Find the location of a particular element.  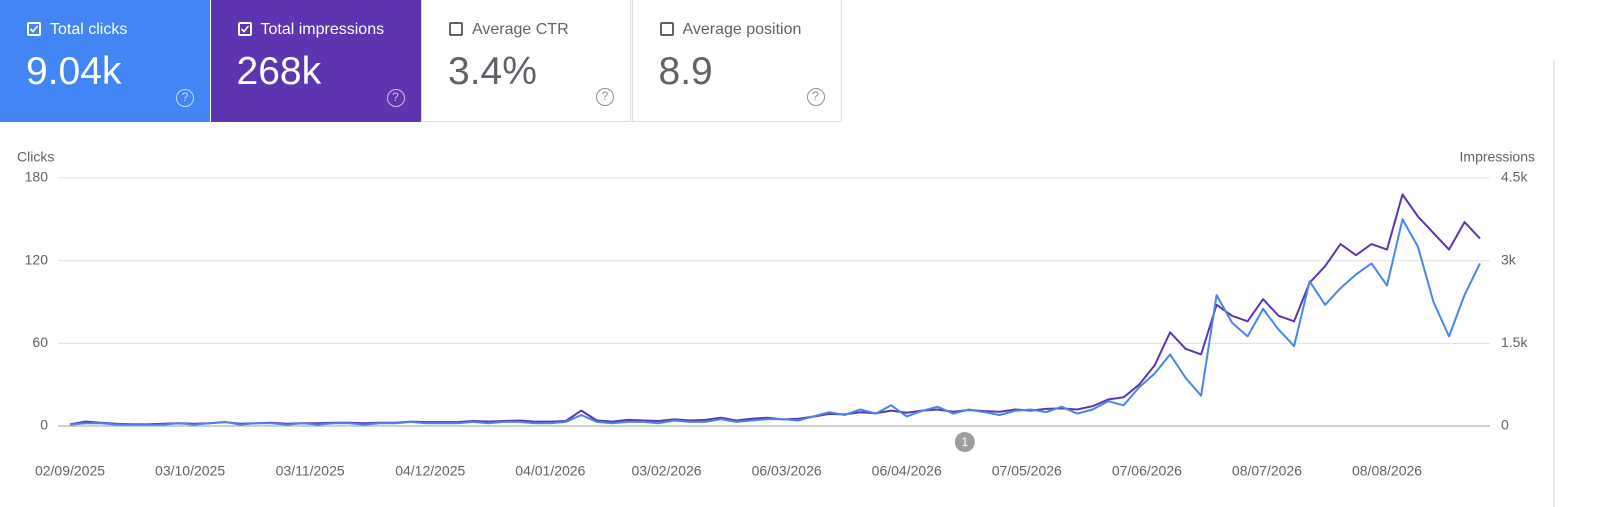

x-tick-label: 03/10/2025 is located at coordinates (190, 471).